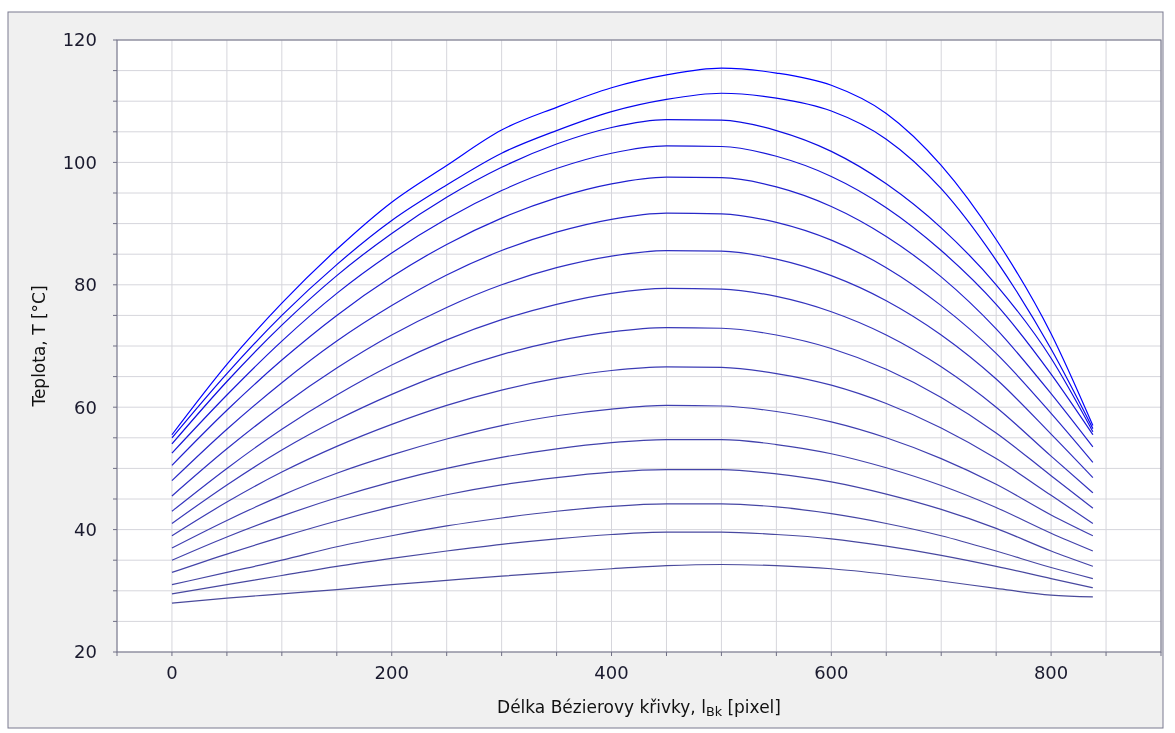 The image size is (1175, 733). Describe the element at coordinates (85, 285) in the screenshot. I see `y-tick-label: 80` at that location.